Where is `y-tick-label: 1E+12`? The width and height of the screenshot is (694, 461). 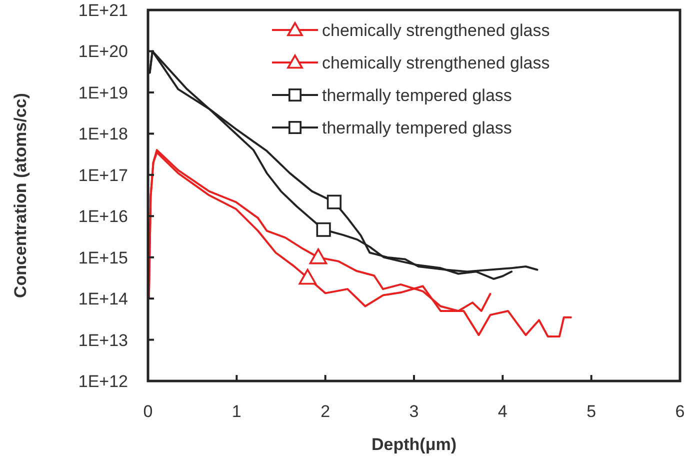
y-tick-label: 1E+12 is located at coordinates (103, 381).